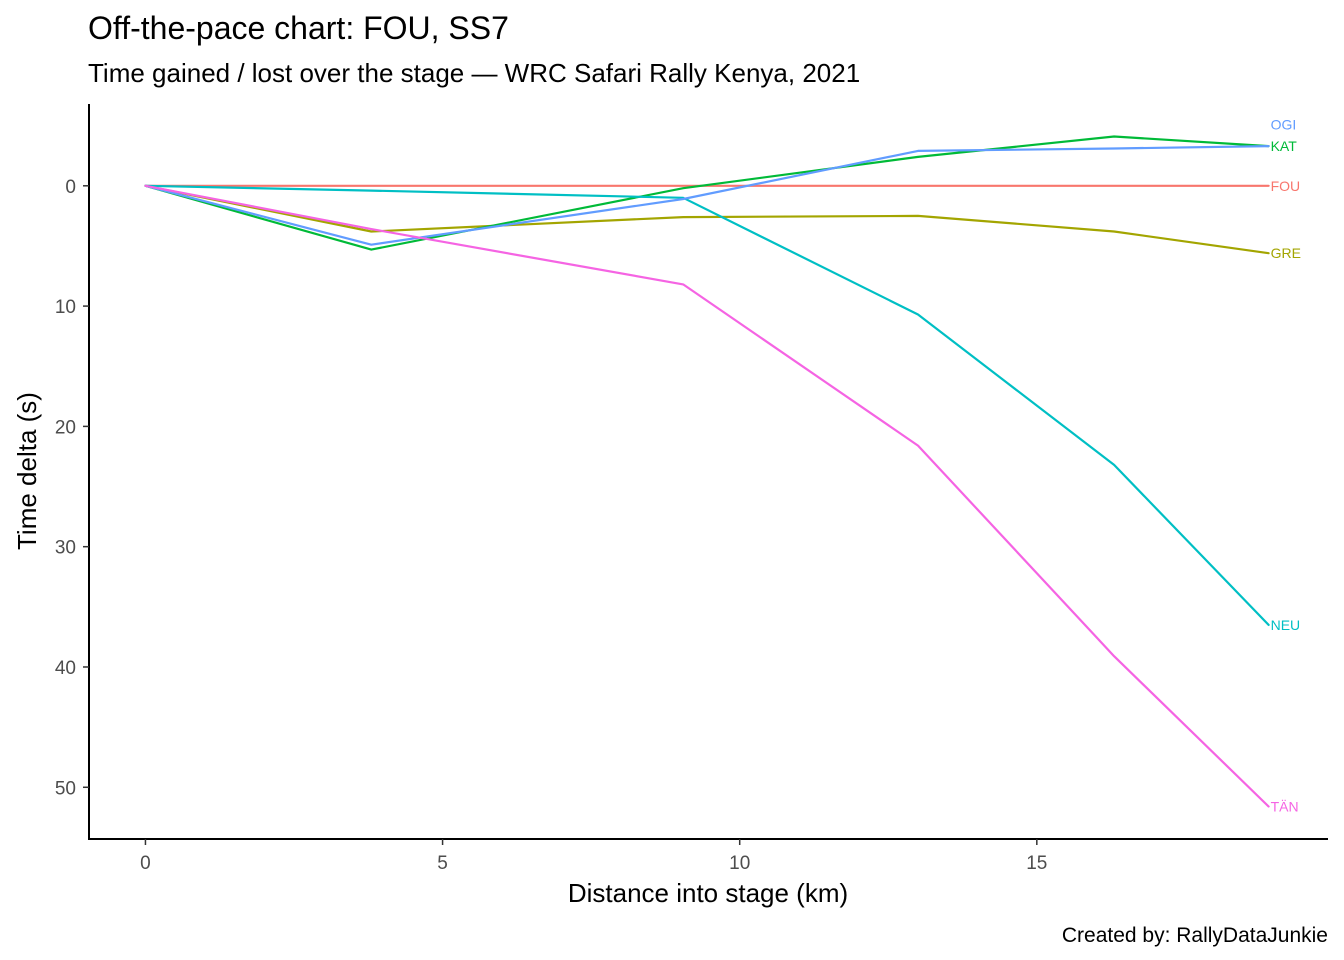 The width and height of the screenshot is (1344, 960). Describe the element at coordinates (65, 427) in the screenshot. I see `y-tick-label: 20` at that location.